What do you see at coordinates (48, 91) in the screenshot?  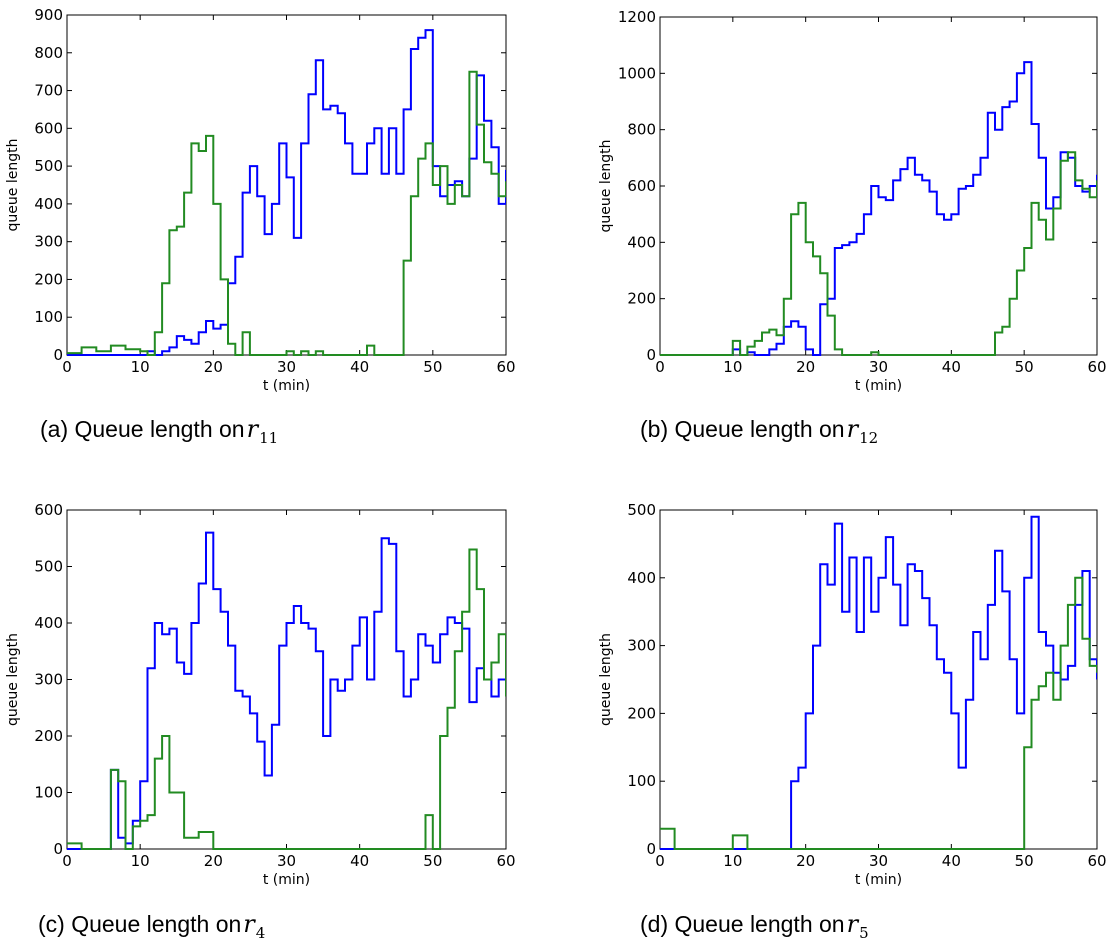 I see `y-tick-label: 700` at bounding box center [48, 91].